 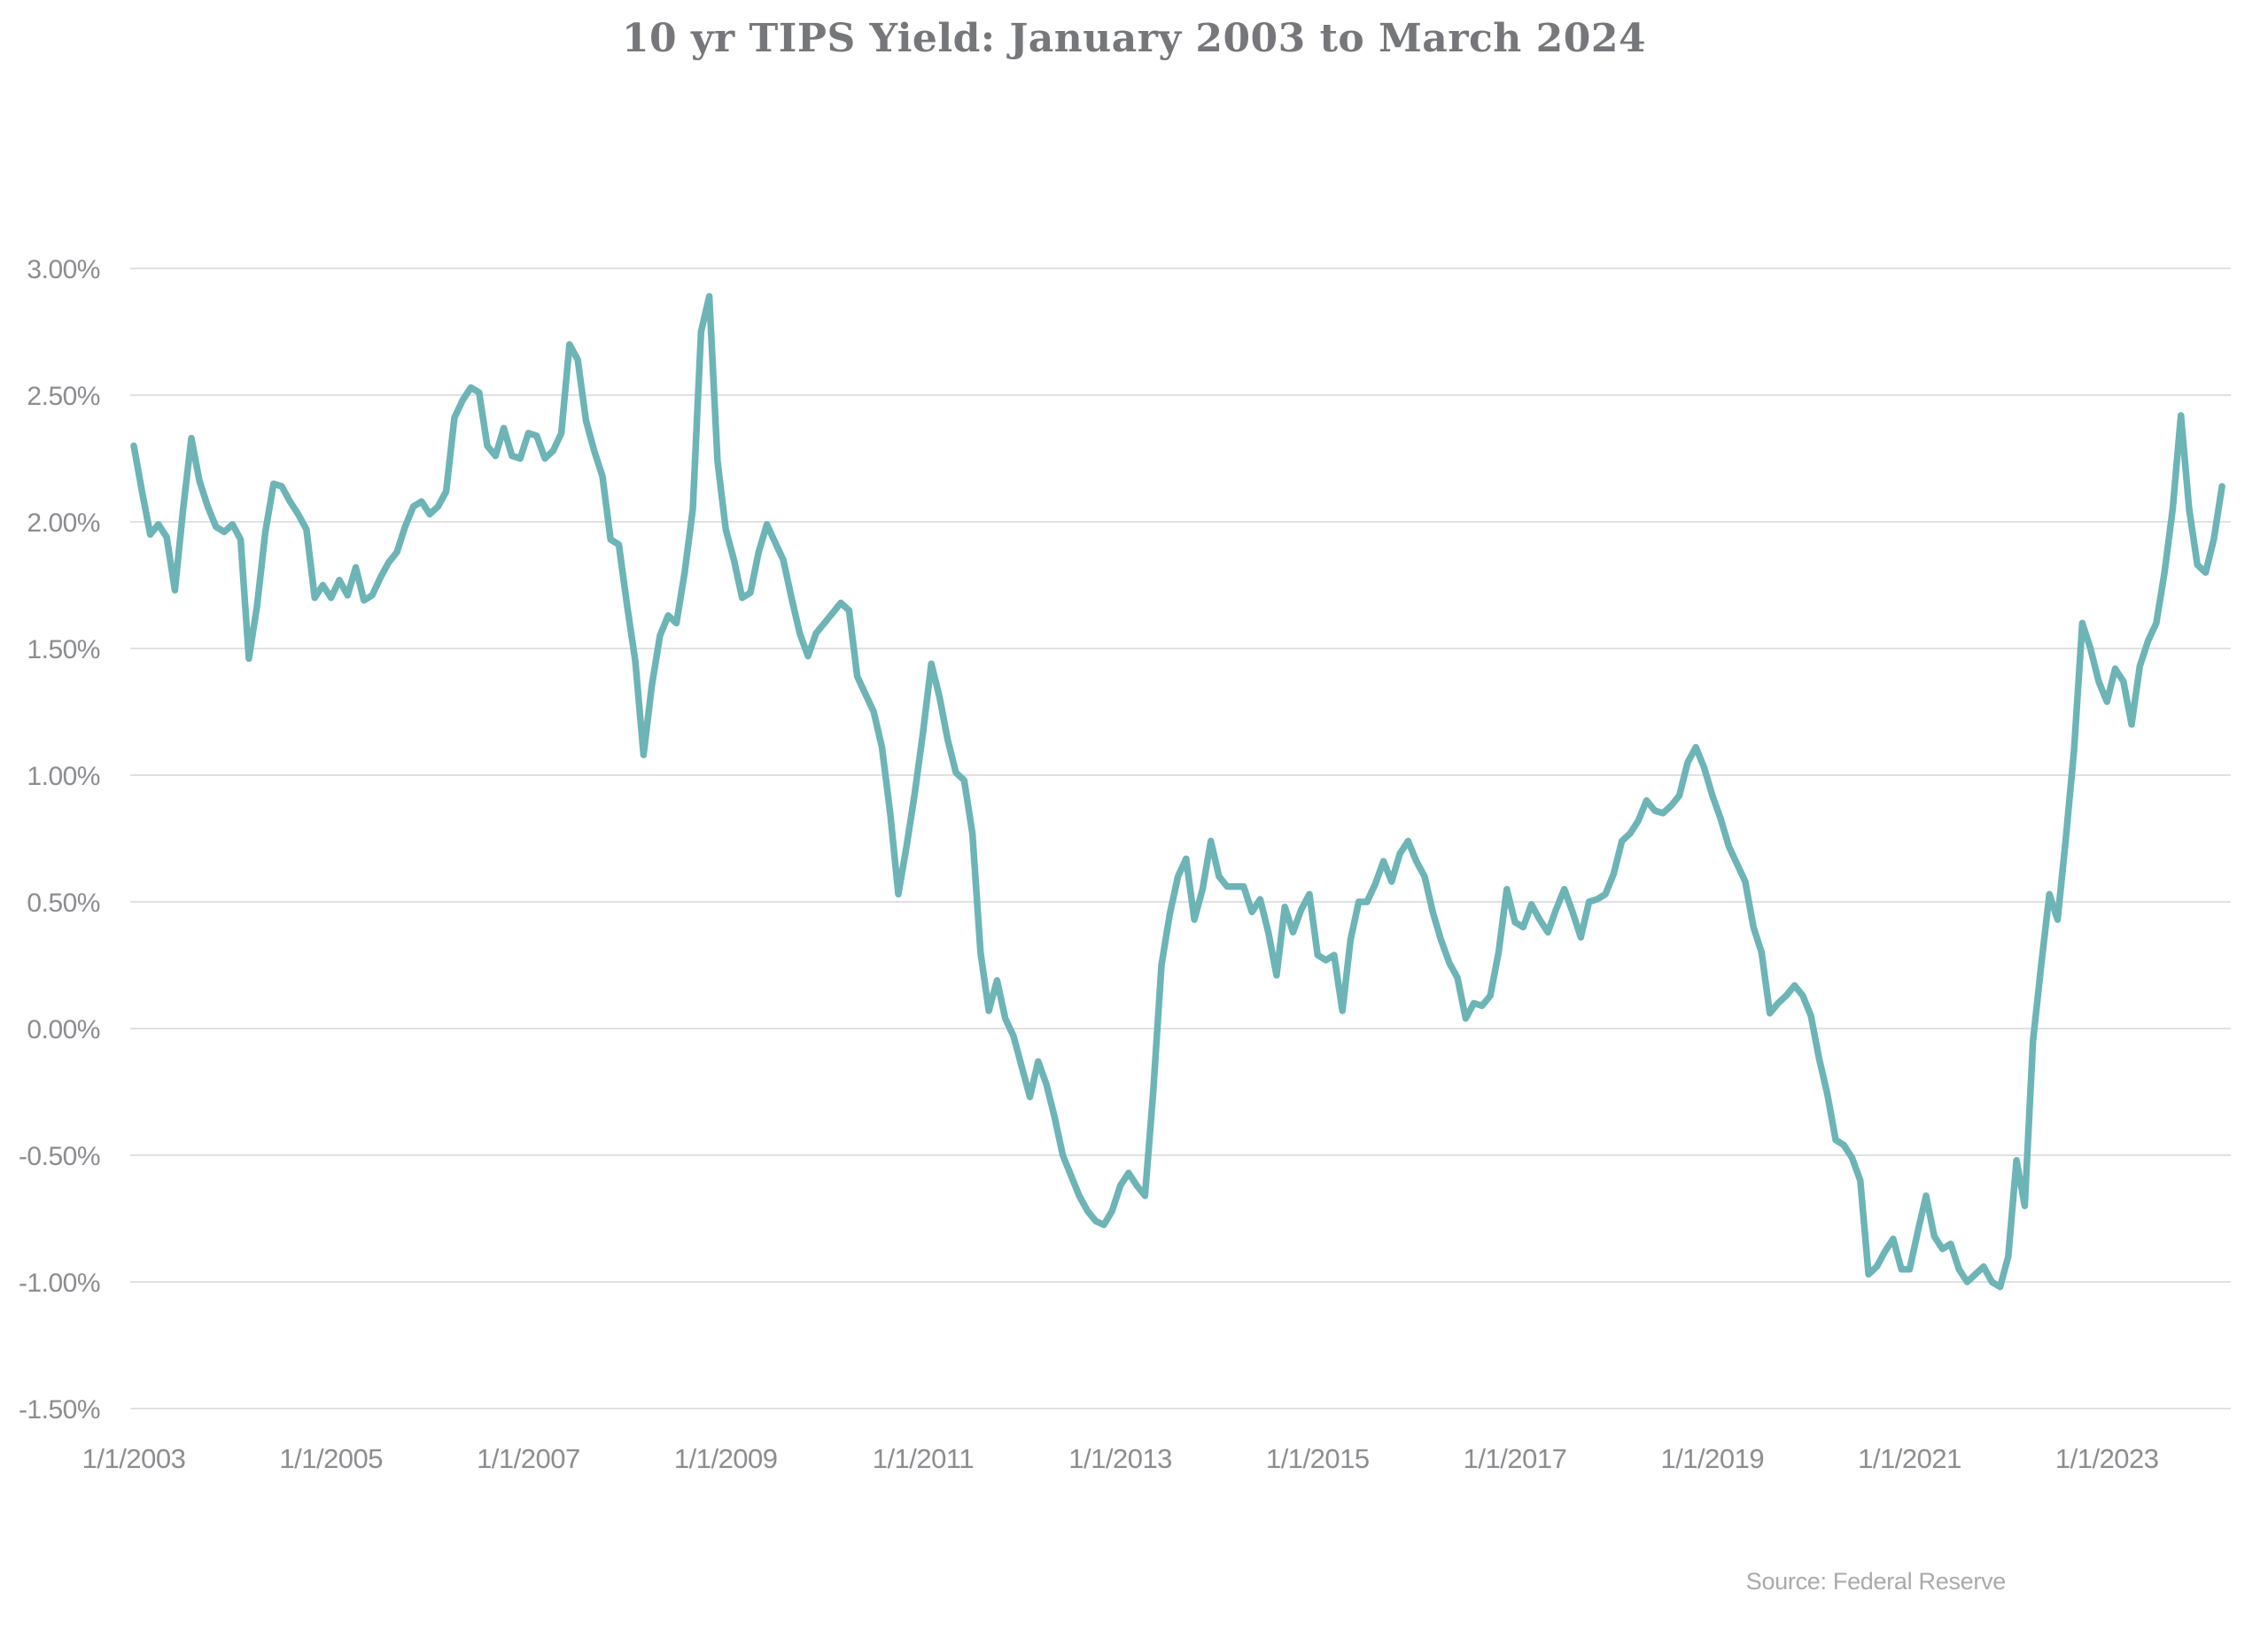 What do you see at coordinates (528, 1458) in the screenshot?
I see `x-tick-label: 1/1/2007` at bounding box center [528, 1458].